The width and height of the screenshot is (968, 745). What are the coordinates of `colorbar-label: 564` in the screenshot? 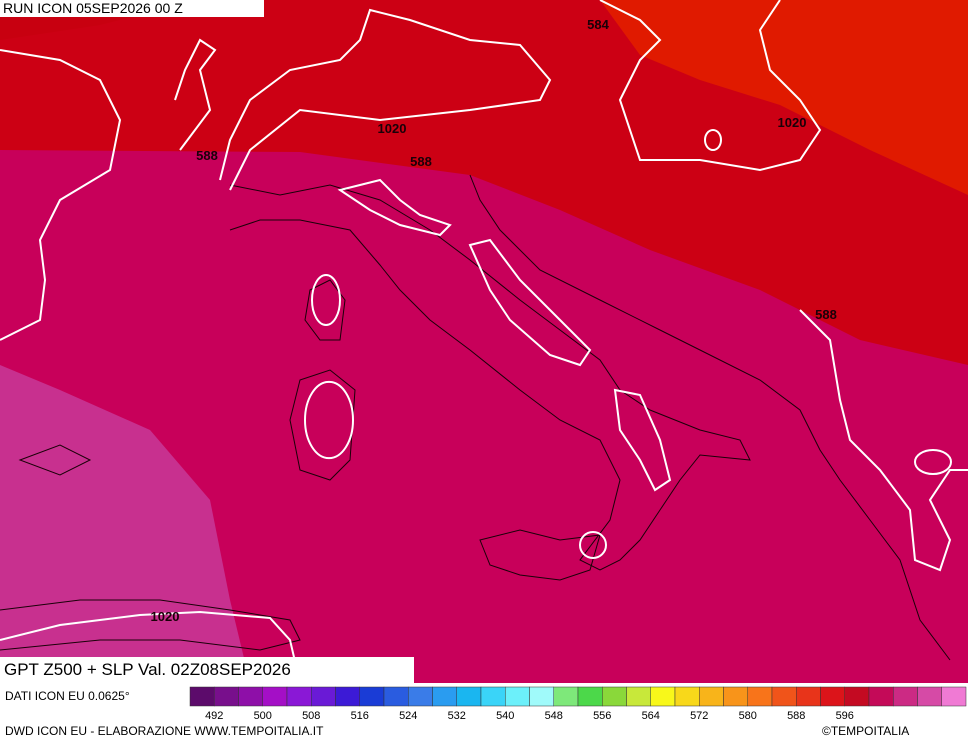 It's located at (651, 716).